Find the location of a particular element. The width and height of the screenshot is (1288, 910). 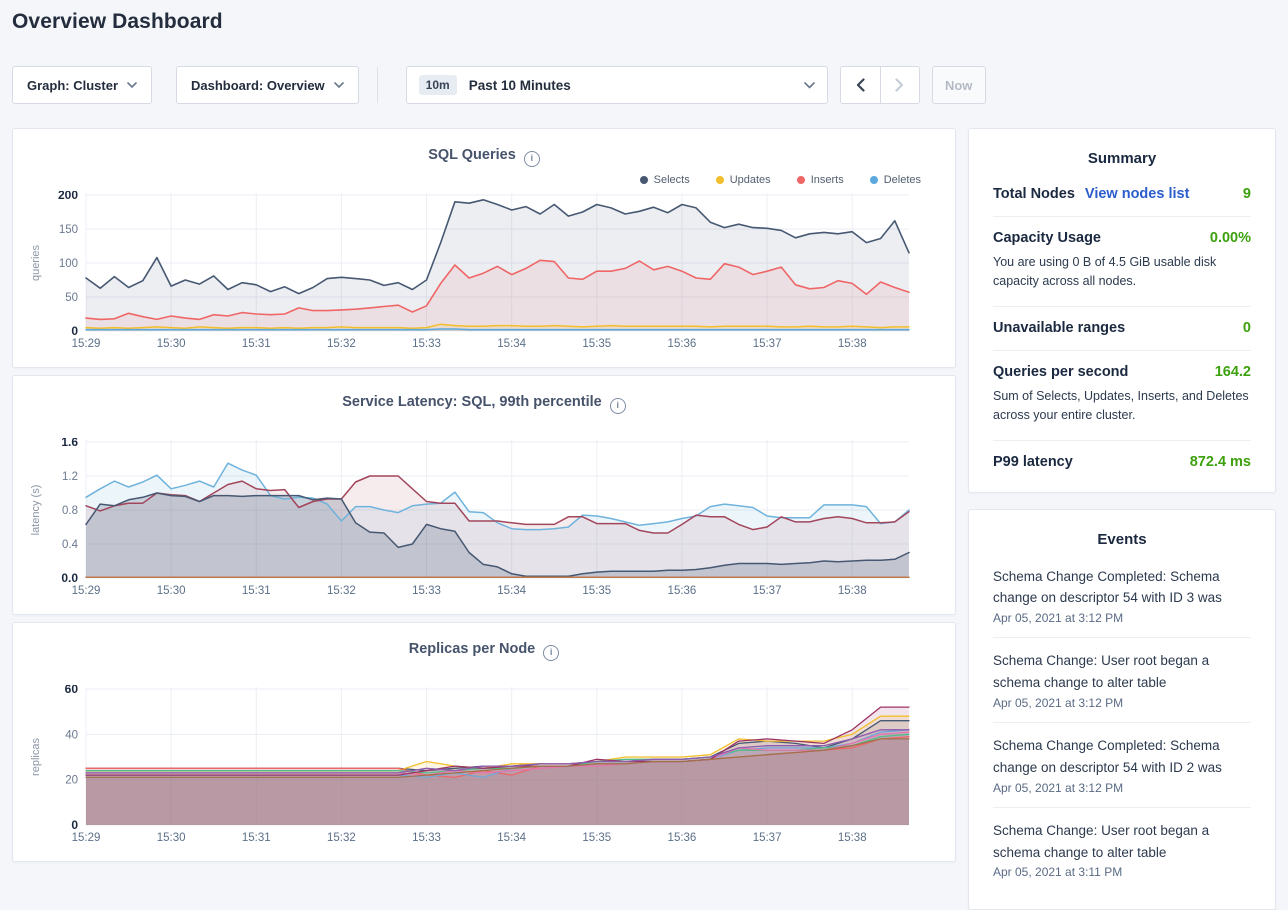

svg-text: 60 is located at coordinates (72, 690).